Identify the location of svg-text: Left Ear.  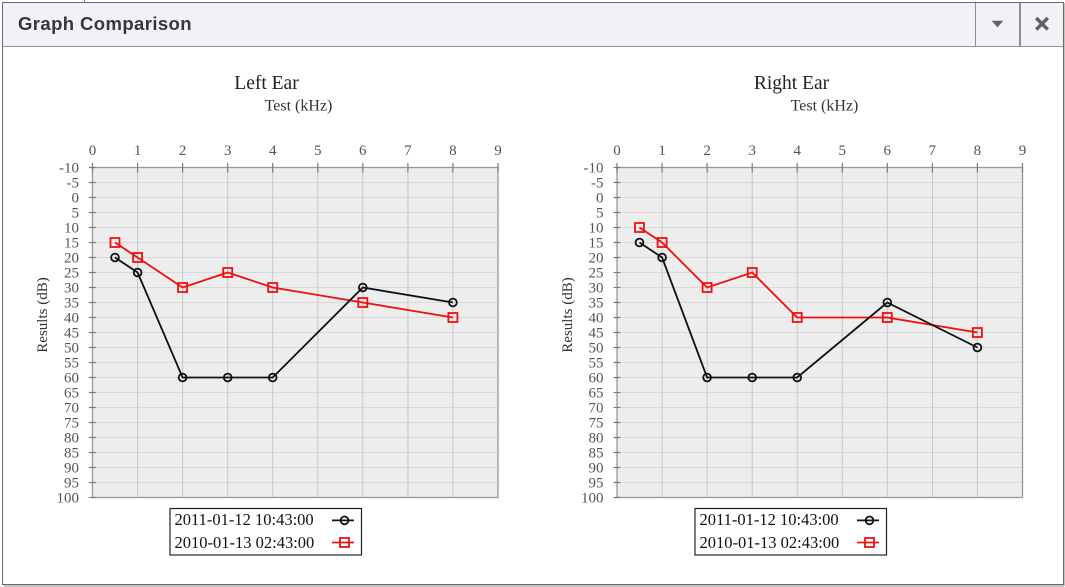
(266, 83).